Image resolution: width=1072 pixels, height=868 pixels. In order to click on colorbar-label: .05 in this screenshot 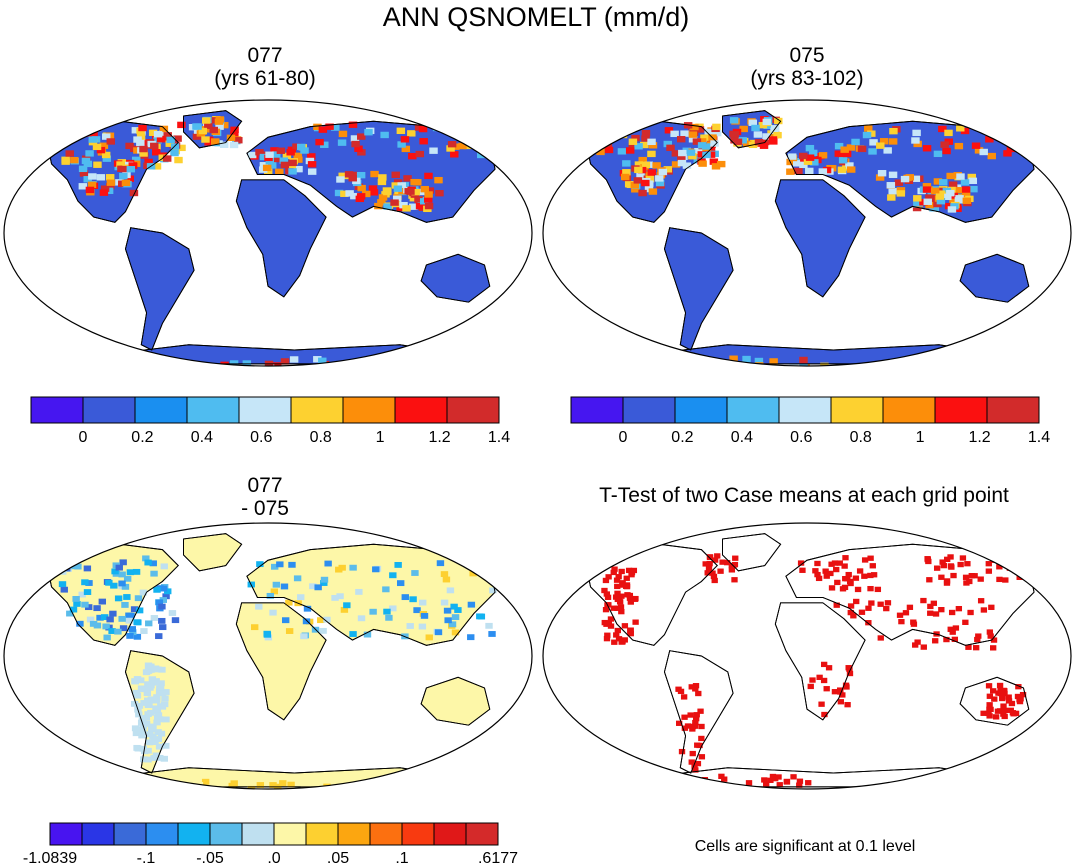, I will do `click(338, 858)`.